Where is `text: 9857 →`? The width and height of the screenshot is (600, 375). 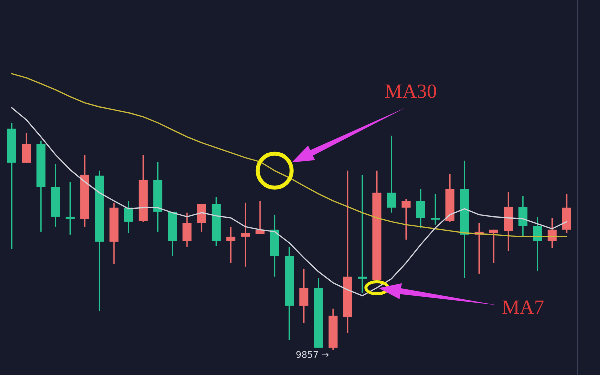
text: 9857 → is located at coordinates (313, 356).